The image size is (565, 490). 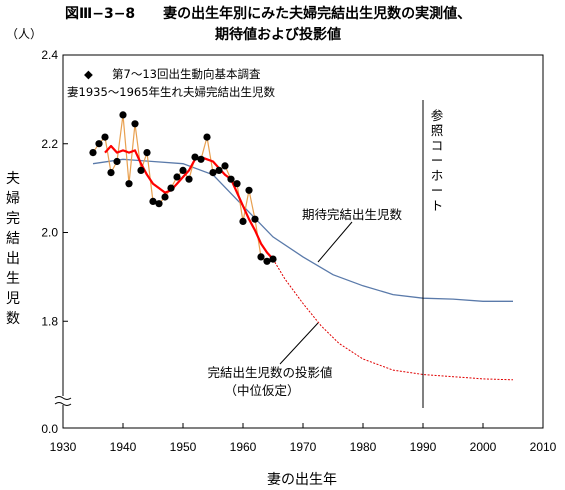 I want to click on moving-average-line, so click(x=189, y=202).